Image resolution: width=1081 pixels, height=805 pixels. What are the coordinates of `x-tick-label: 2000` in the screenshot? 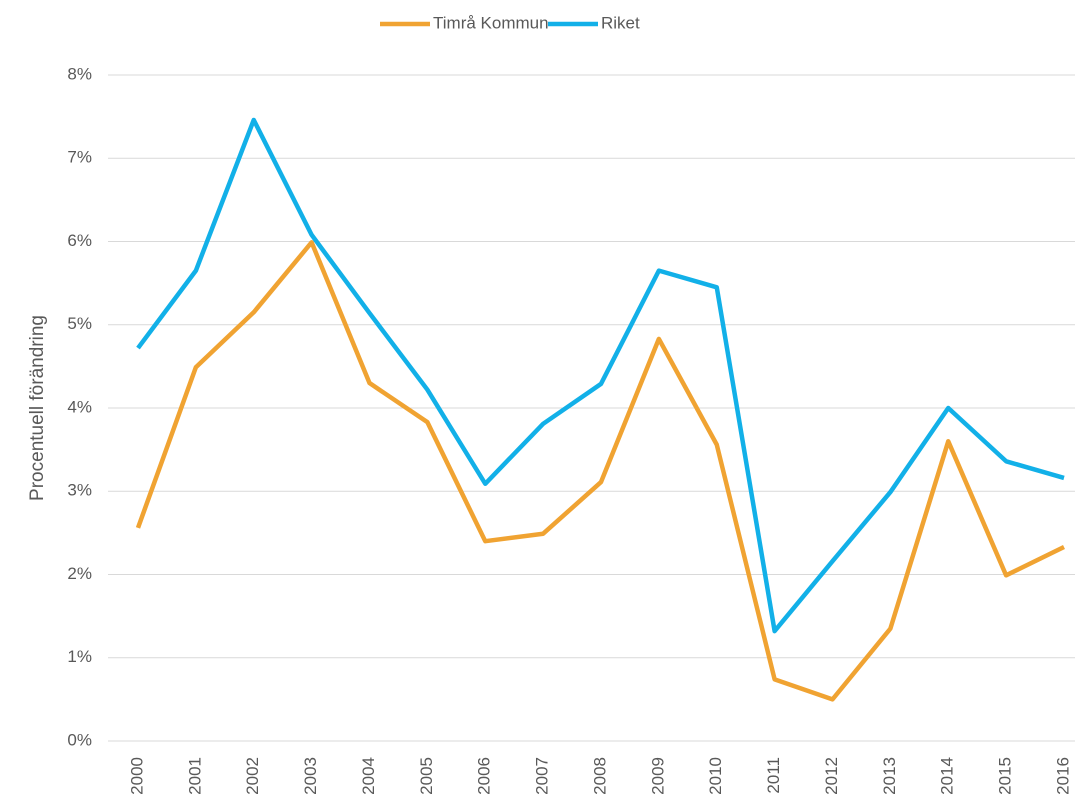 It's located at (136, 776).